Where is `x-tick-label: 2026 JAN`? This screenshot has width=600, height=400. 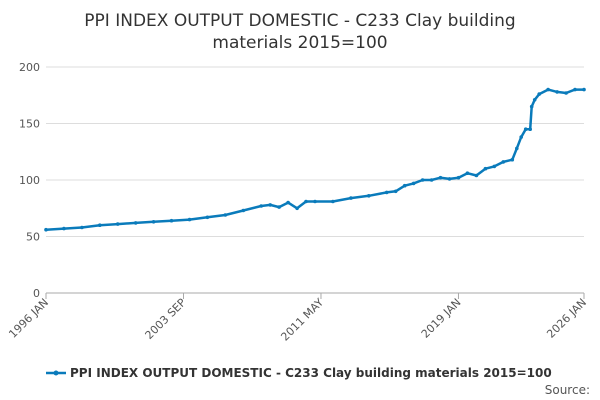
x-tick-label: 2026 JAN is located at coordinates (566, 318).